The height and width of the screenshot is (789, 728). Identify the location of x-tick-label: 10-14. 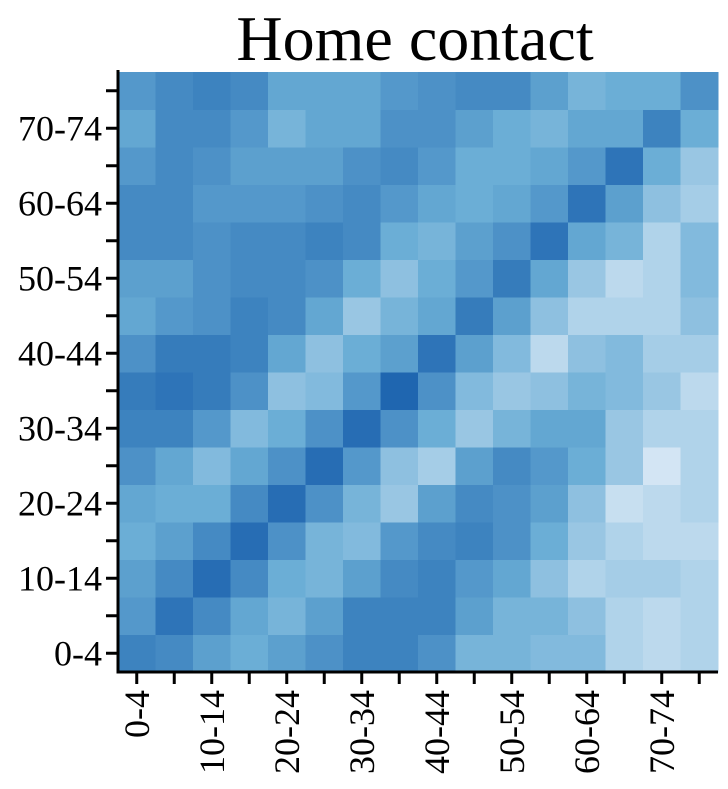
(212, 732).